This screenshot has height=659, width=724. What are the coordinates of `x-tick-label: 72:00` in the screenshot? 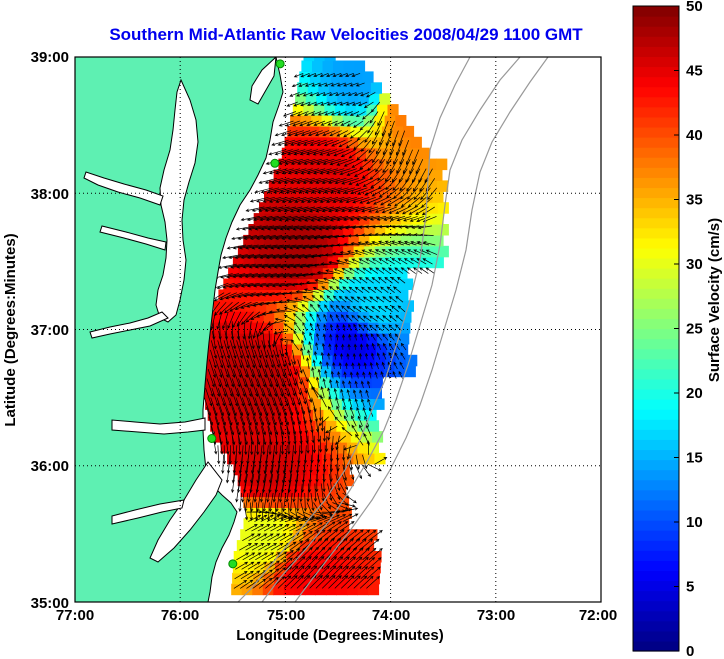 It's located at (598, 615).